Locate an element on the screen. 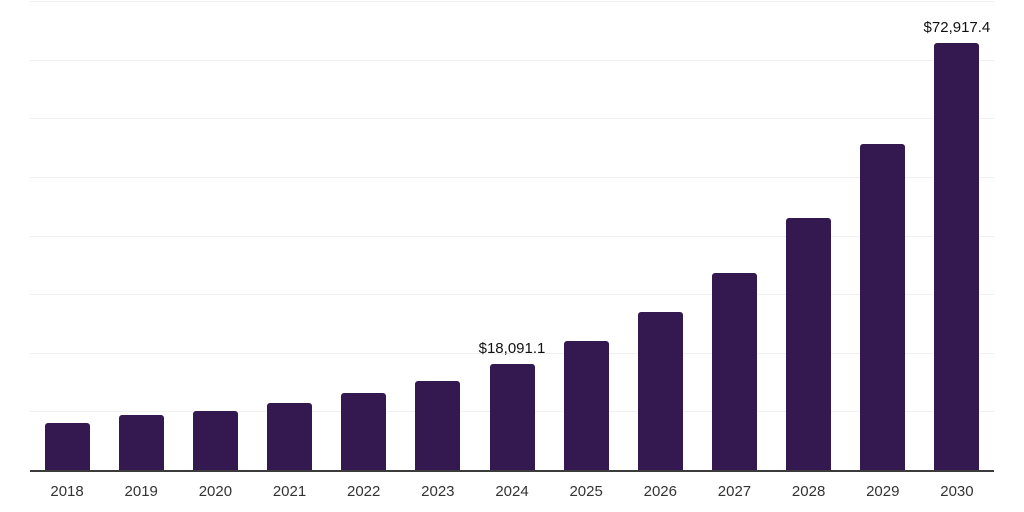 This screenshot has height=512, width=1024. x-tick-label-2018: 2018 is located at coordinates (67, 491).